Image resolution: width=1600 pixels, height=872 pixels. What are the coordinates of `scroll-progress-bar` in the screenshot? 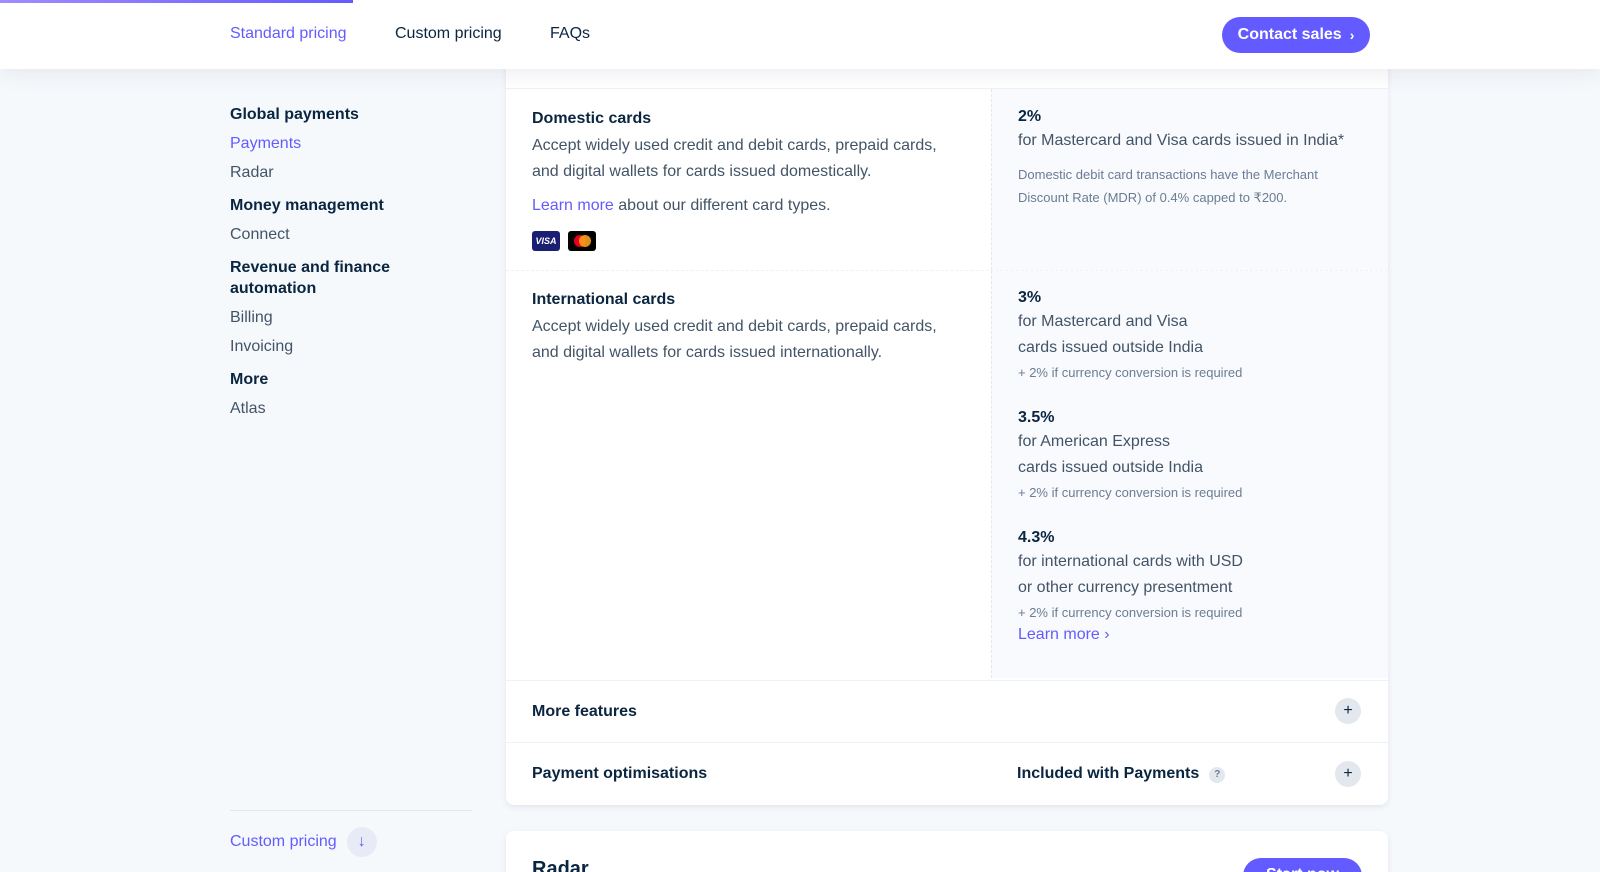 It's located at (176, 1).